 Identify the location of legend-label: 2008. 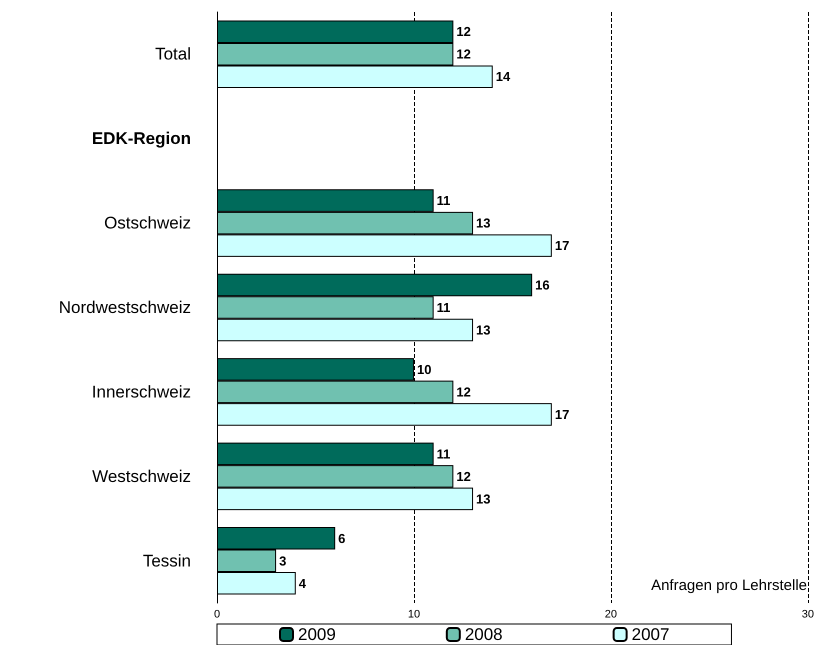
(483, 634).